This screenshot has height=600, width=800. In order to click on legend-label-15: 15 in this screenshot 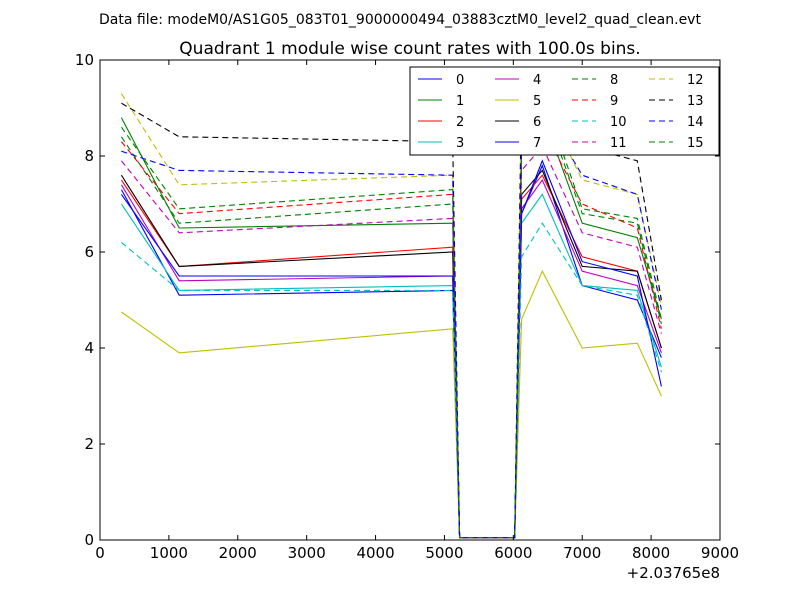, I will do `click(695, 143)`.